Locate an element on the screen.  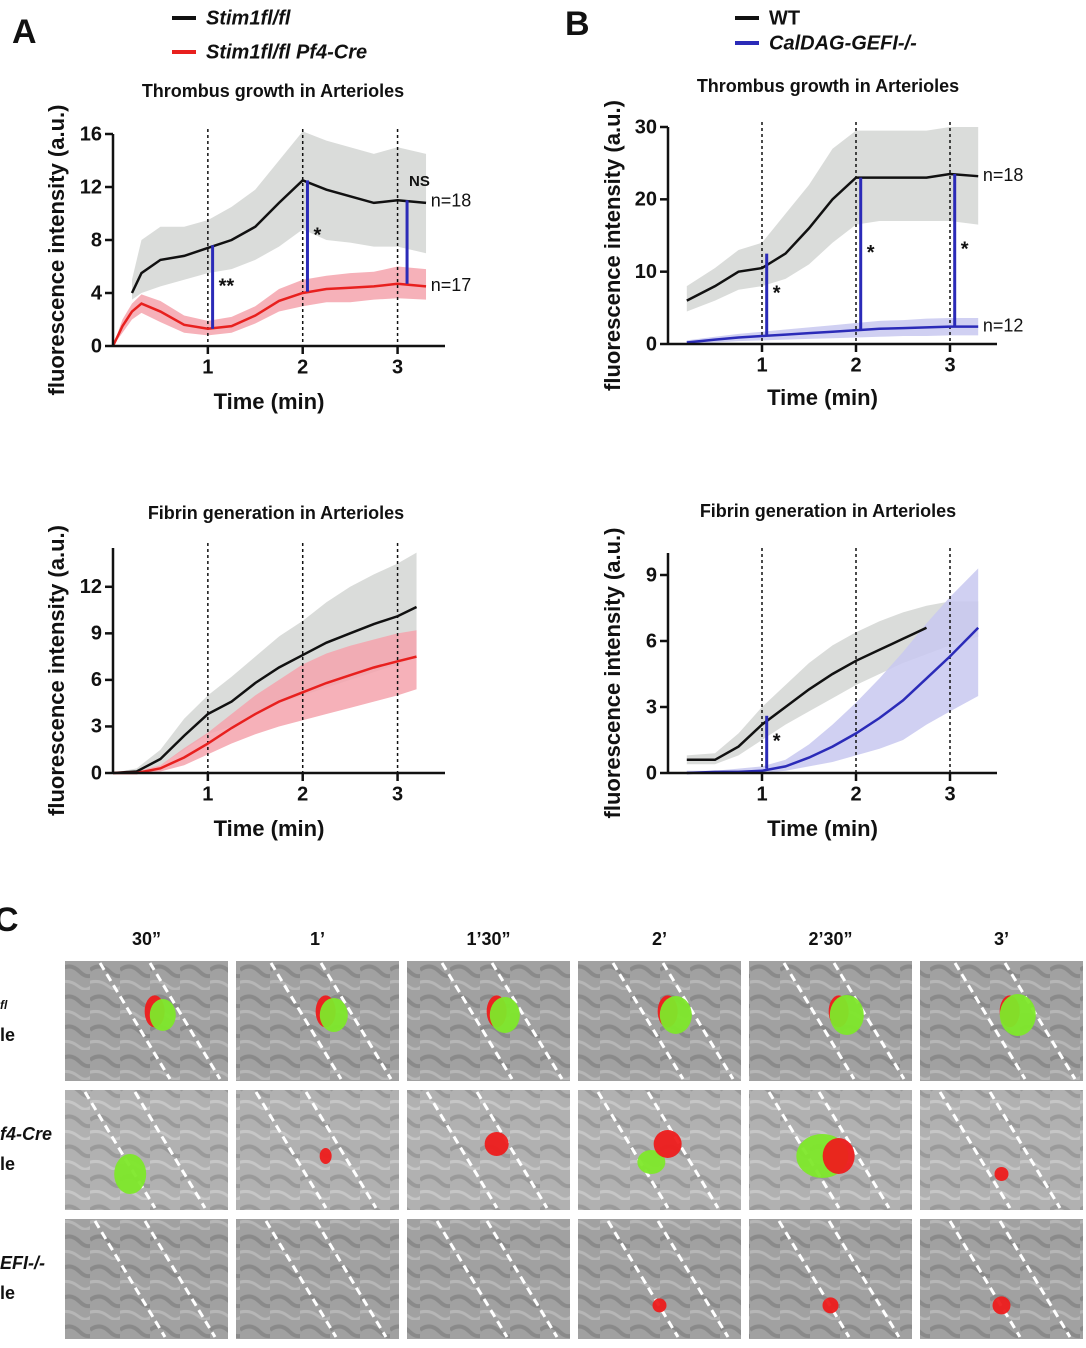
legend-label: WT is located at coordinates (784, 18).